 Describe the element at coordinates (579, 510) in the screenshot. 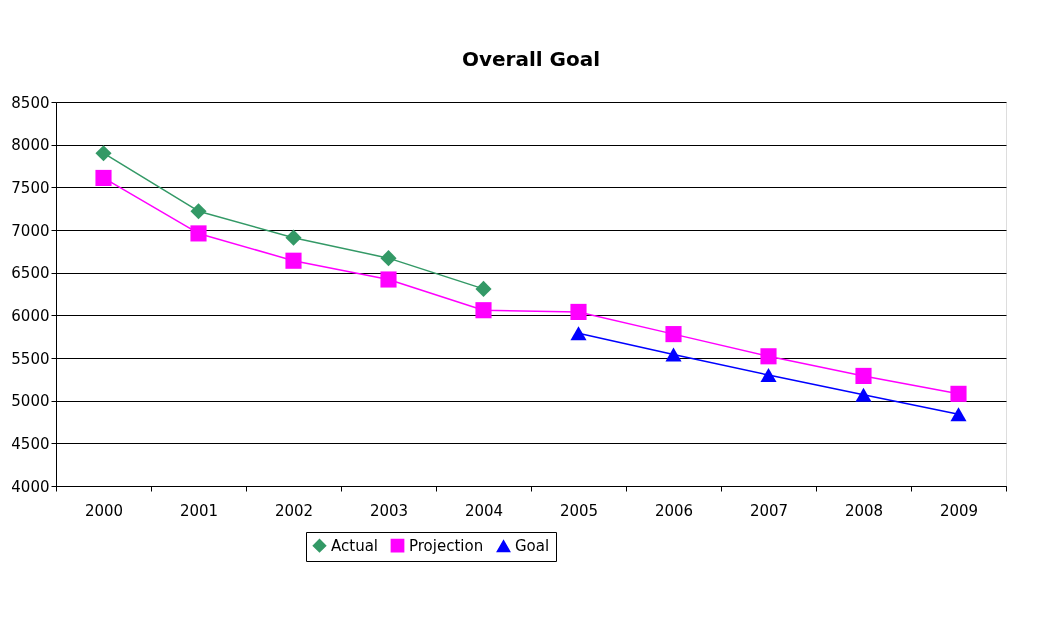

I see `x-tick-label: 2005` at that location.